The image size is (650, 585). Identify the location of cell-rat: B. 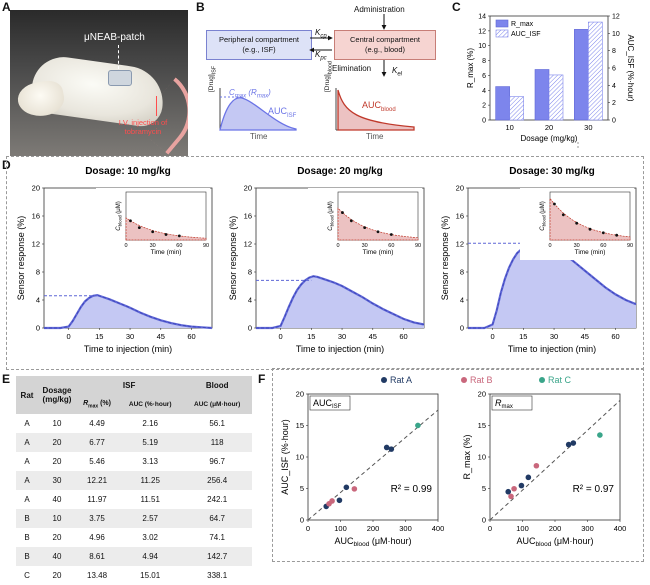
(27, 518).